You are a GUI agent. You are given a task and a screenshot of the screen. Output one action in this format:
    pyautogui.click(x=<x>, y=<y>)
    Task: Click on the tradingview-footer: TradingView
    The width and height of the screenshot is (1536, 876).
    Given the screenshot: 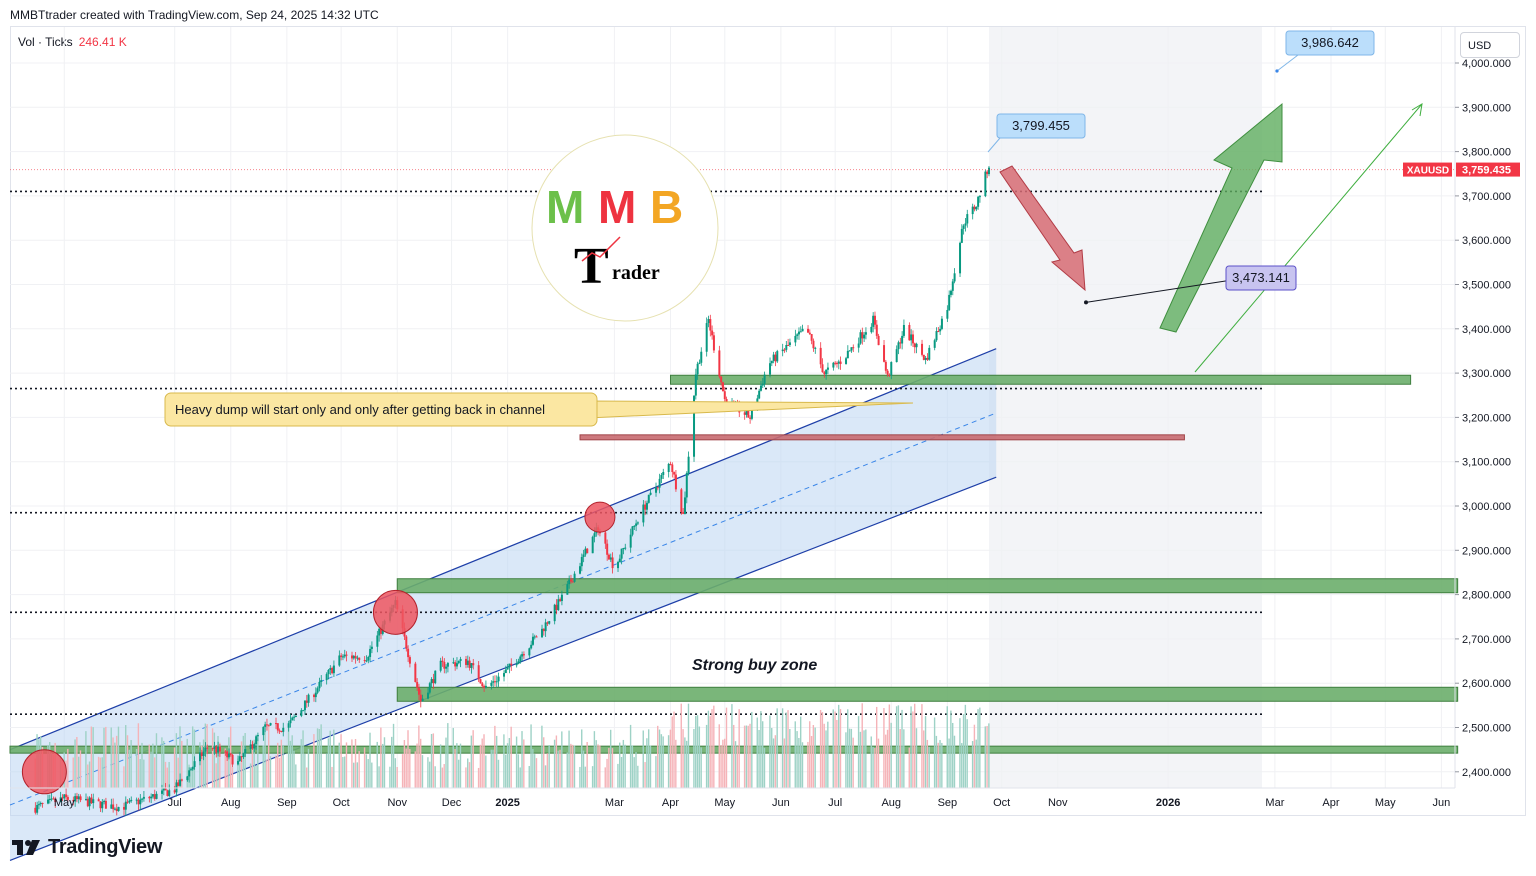 What is the action you would take?
    pyautogui.click(x=87, y=847)
    